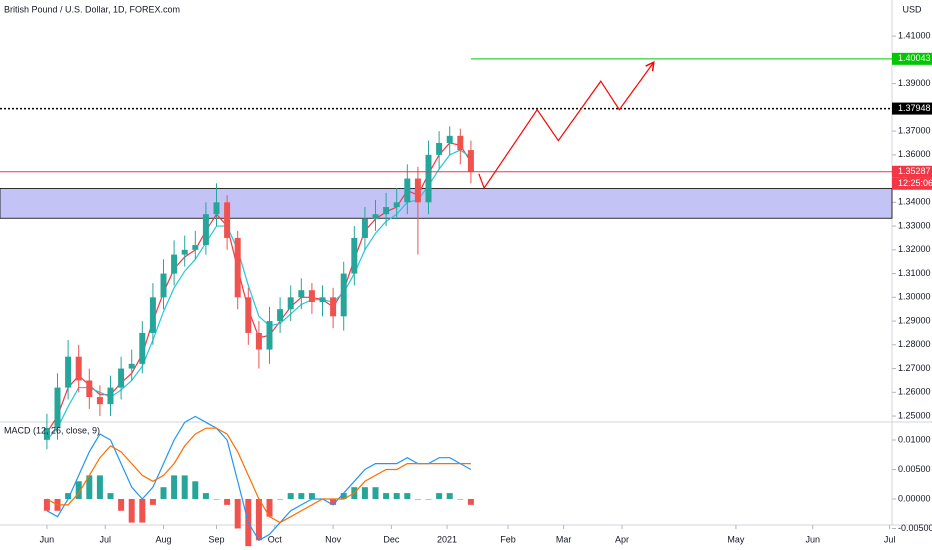 This screenshot has width=932, height=550. I want to click on y-tick-label: 0.00000, so click(914, 498).